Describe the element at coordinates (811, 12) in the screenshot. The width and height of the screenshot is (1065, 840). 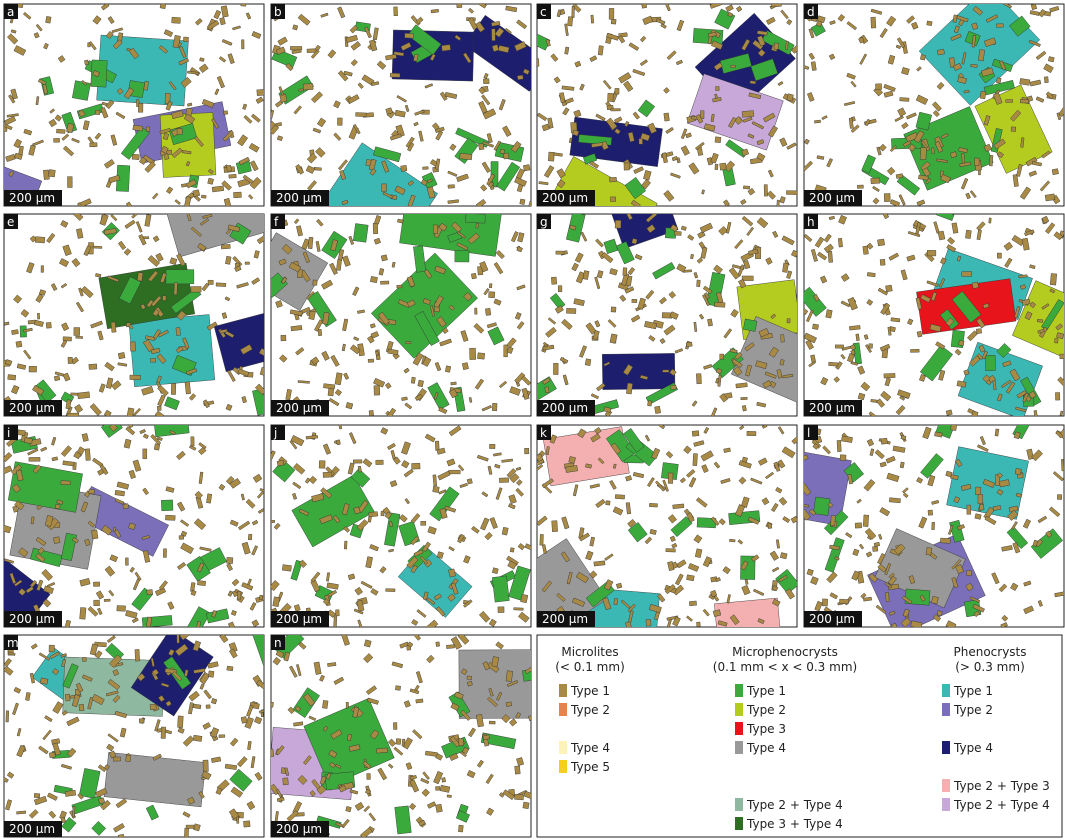
I see `panel-label: d` at that location.